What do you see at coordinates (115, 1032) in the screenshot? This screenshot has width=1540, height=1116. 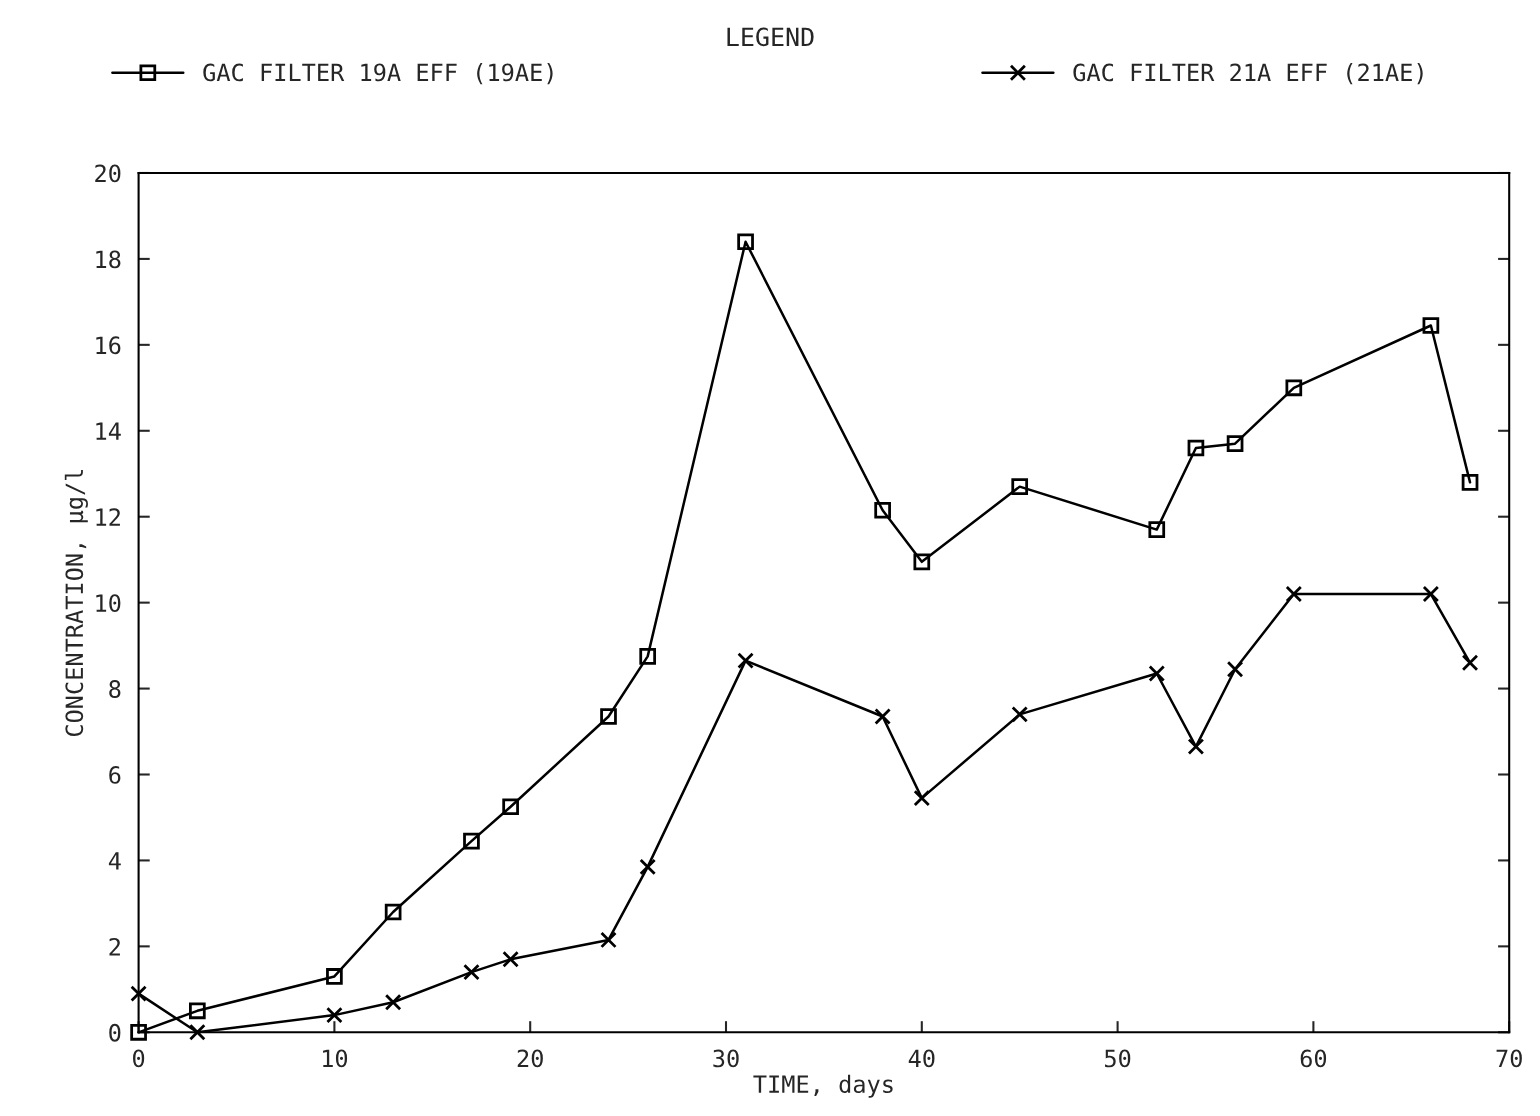 I see `y-tick-label: 0` at bounding box center [115, 1032].